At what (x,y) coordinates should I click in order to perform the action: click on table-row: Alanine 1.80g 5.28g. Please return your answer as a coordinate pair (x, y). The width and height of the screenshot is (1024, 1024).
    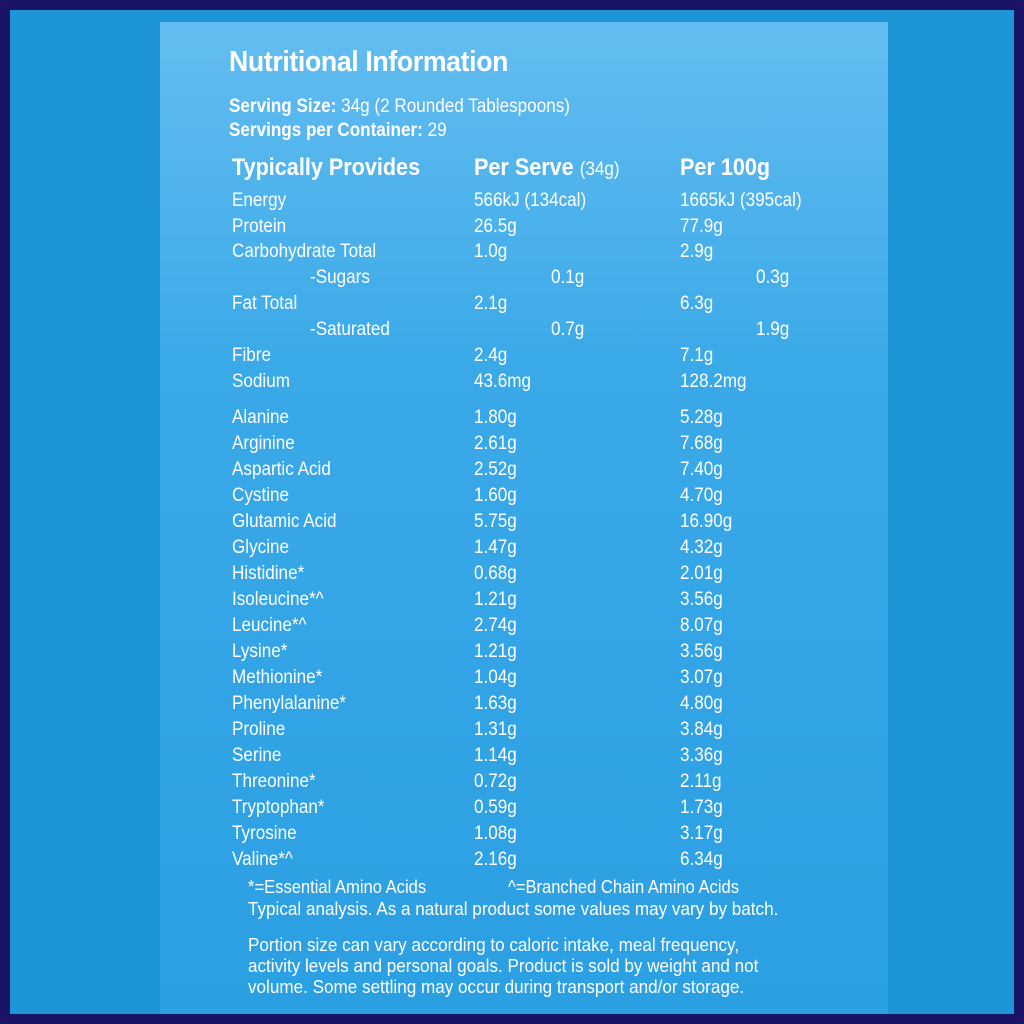
    Looking at the image, I should click on (524, 419).